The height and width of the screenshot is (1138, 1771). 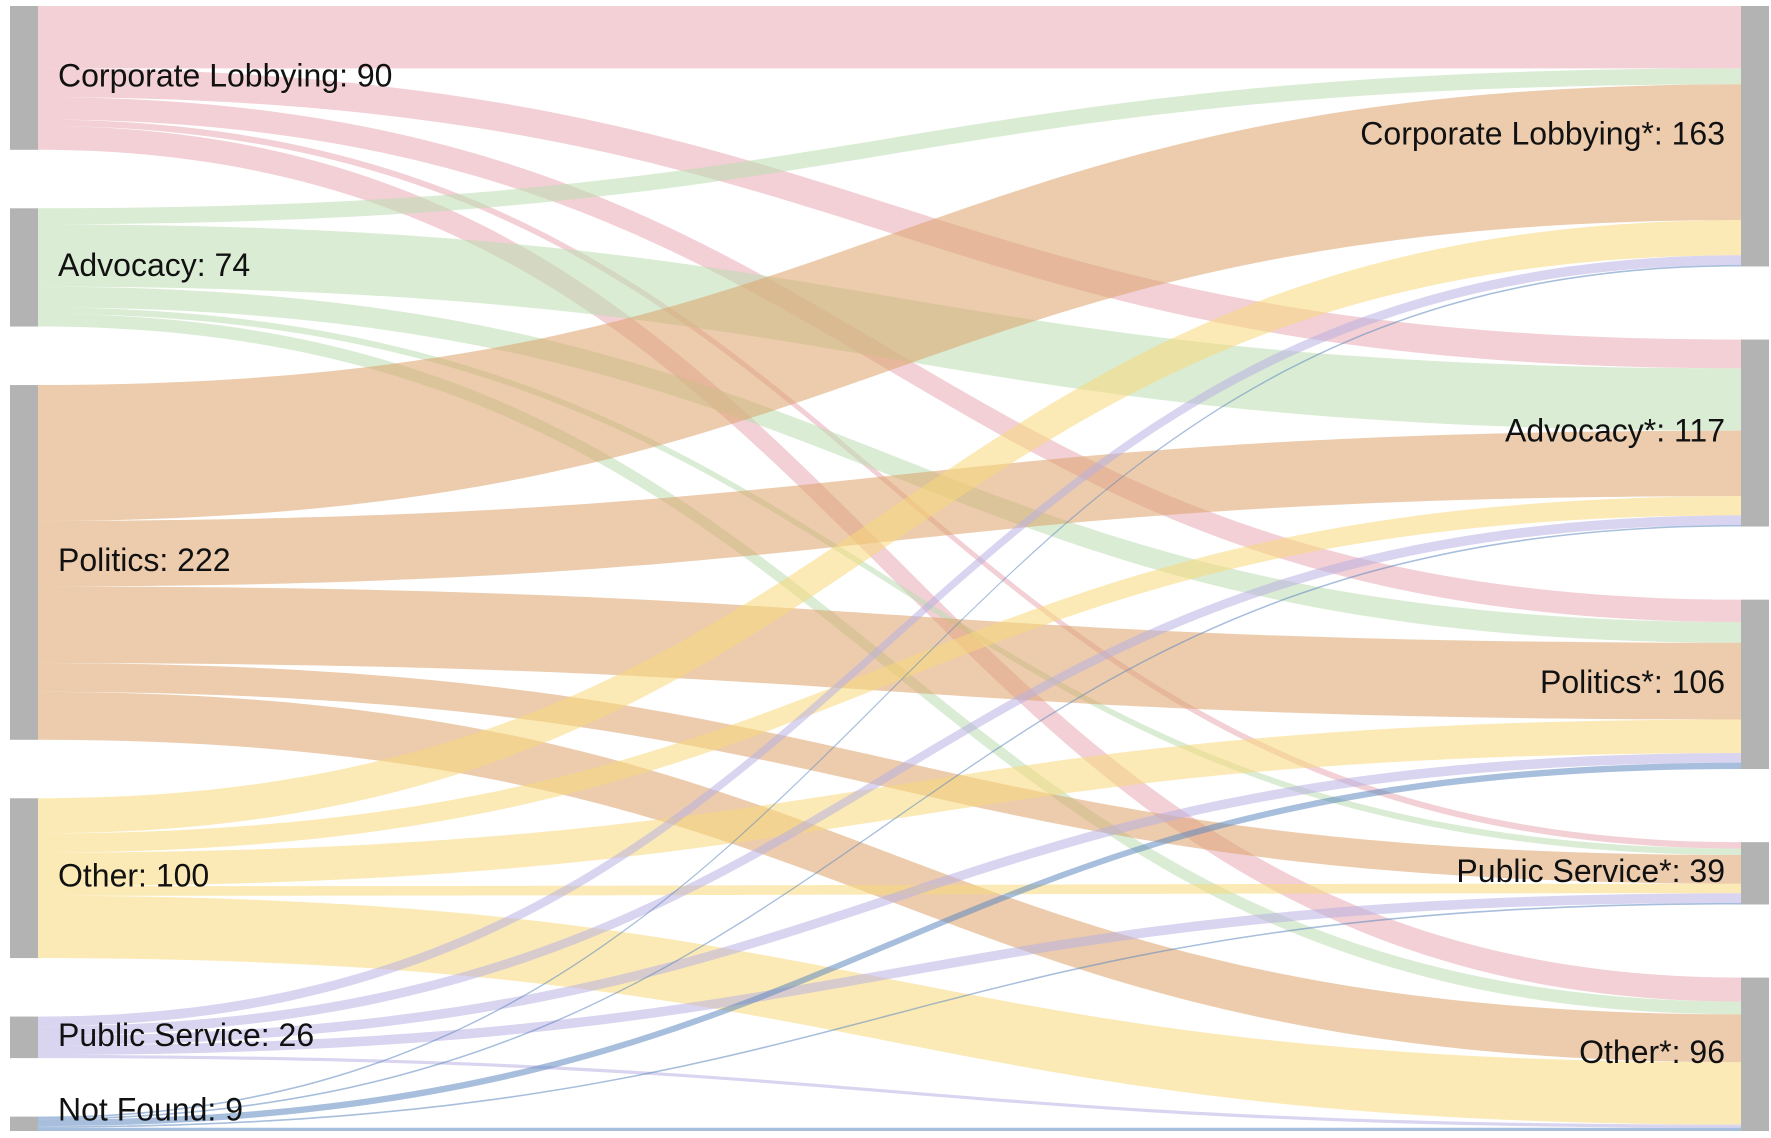 What do you see at coordinates (154, 265) in the screenshot?
I see `node-label: Advocacy: 74` at bounding box center [154, 265].